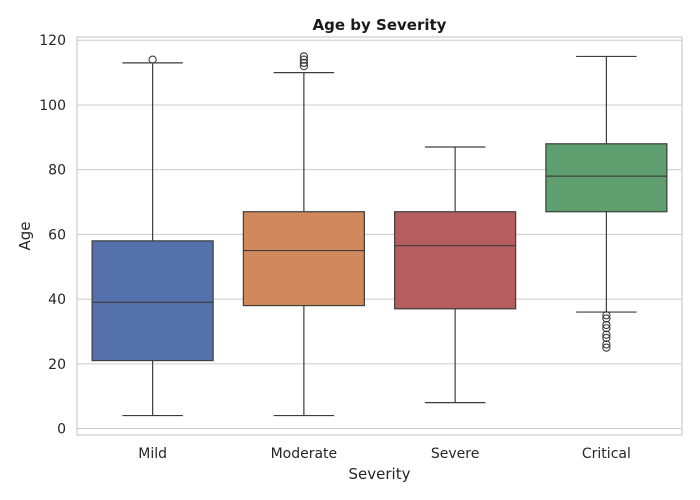 The height and width of the screenshot is (500, 700). Describe the element at coordinates (57, 235) in the screenshot. I see `y-tick-label: 60` at that location.